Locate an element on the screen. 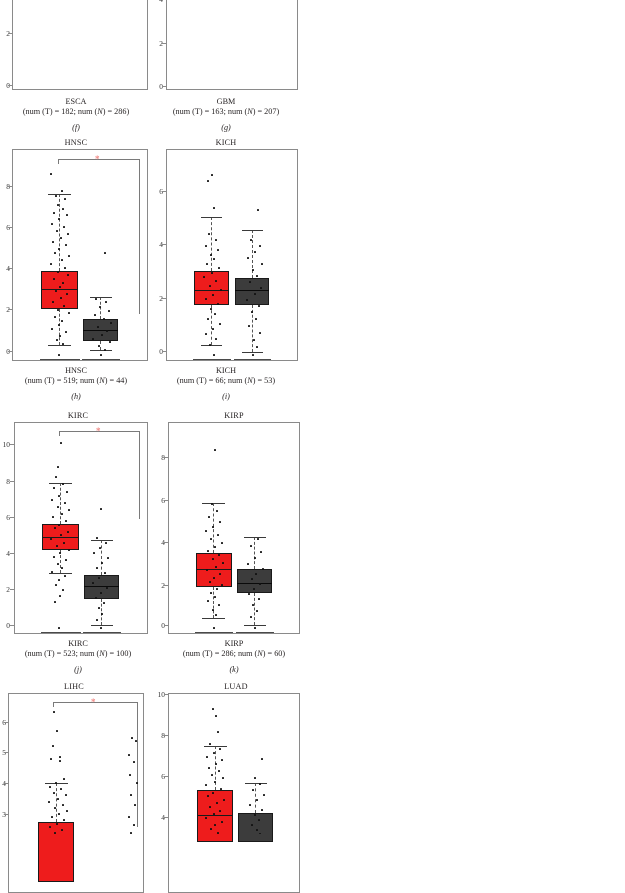 The width and height of the screenshot is (625, 893). box-normal-luad is located at coordinates (255, 827).